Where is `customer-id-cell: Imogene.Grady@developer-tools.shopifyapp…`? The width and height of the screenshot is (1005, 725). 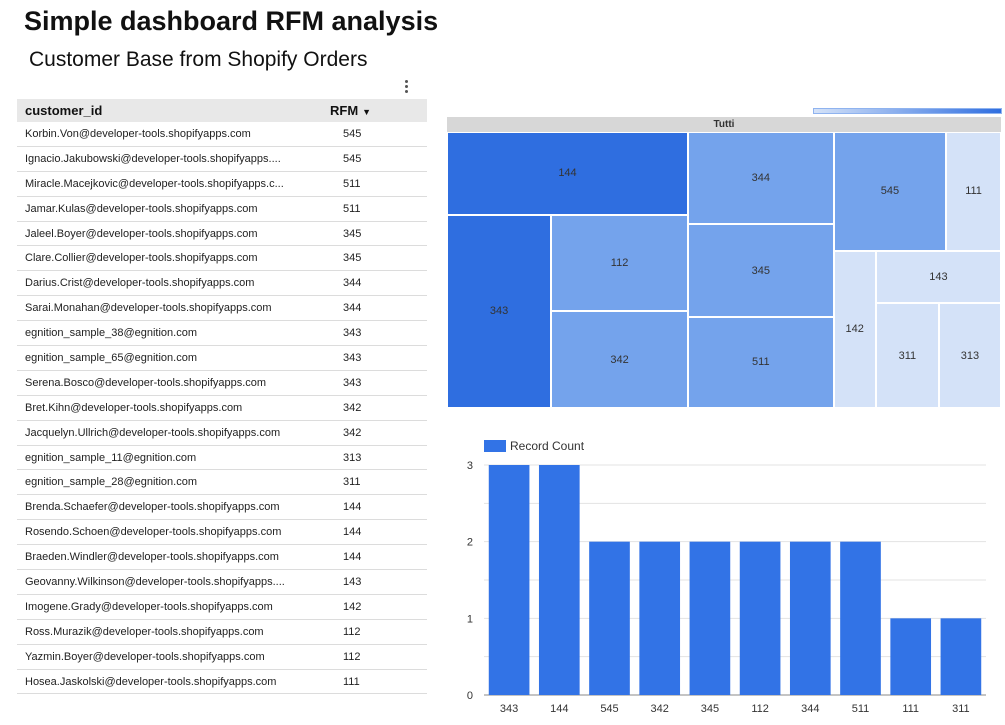
customer-id-cell: Imogene.Grady@developer-tools.shopifyapp… is located at coordinates (149, 606).